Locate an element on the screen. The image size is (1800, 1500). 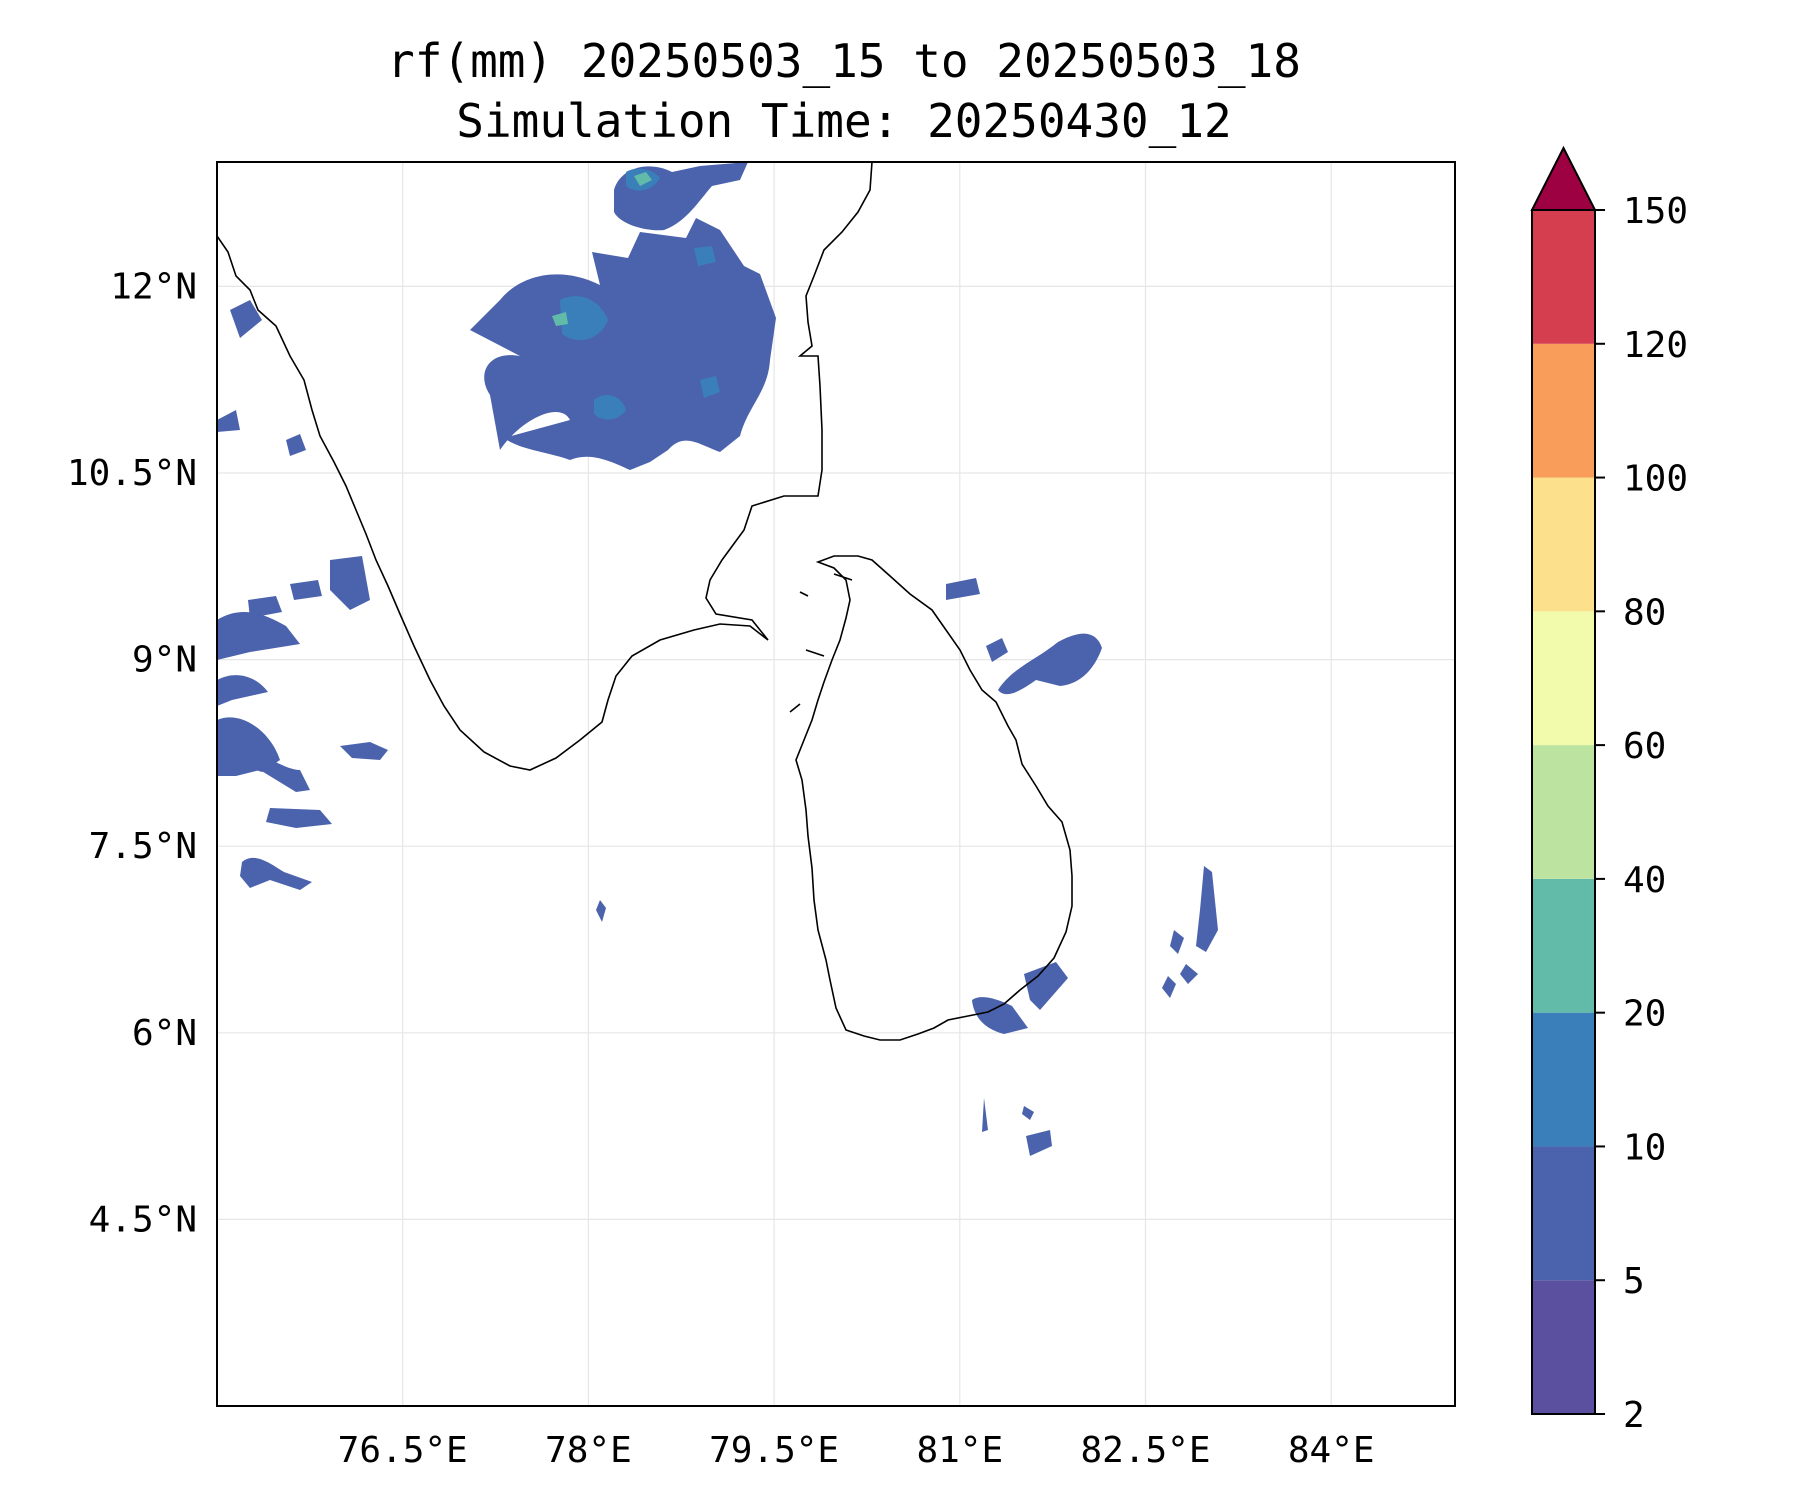
lon-tick-label: 78°E is located at coordinates (588, 1450).